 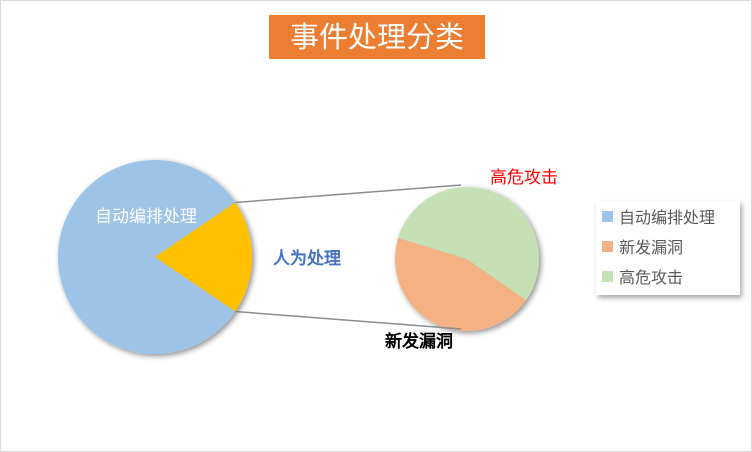 What do you see at coordinates (377, 37) in the screenshot?
I see `chart-title: 事件处理分类` at bounding box center [377, 37].